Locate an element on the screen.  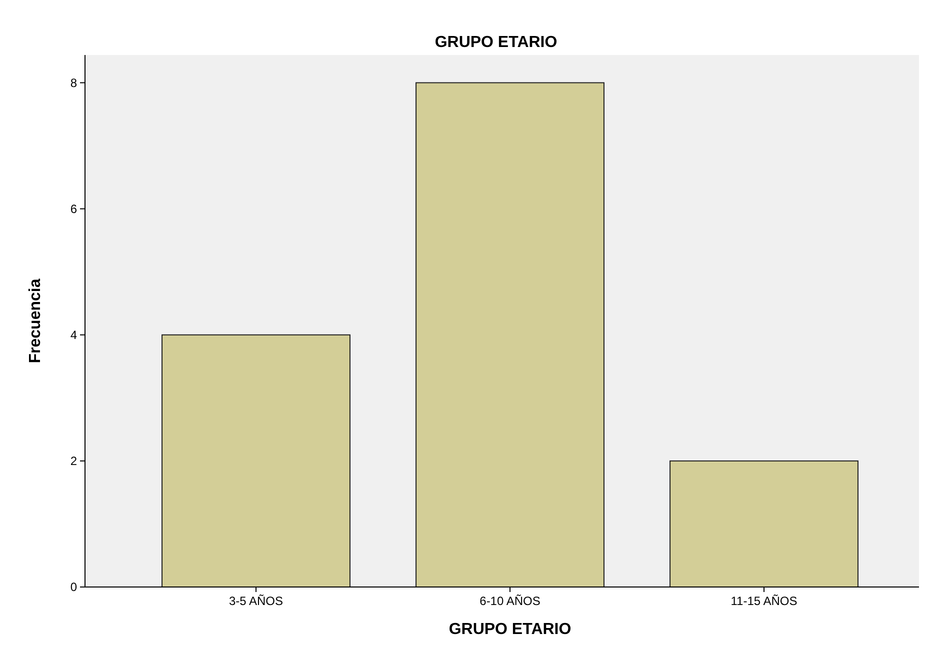
y-tick-label: 6 is located at coordinates (74, 209).